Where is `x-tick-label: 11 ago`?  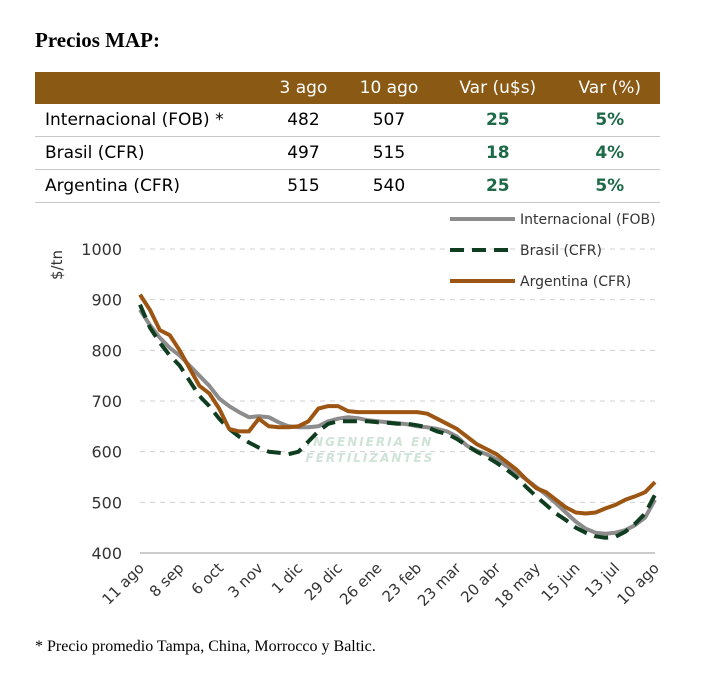 x-tick-label: 11 ago is located at coordinates (123, 583).